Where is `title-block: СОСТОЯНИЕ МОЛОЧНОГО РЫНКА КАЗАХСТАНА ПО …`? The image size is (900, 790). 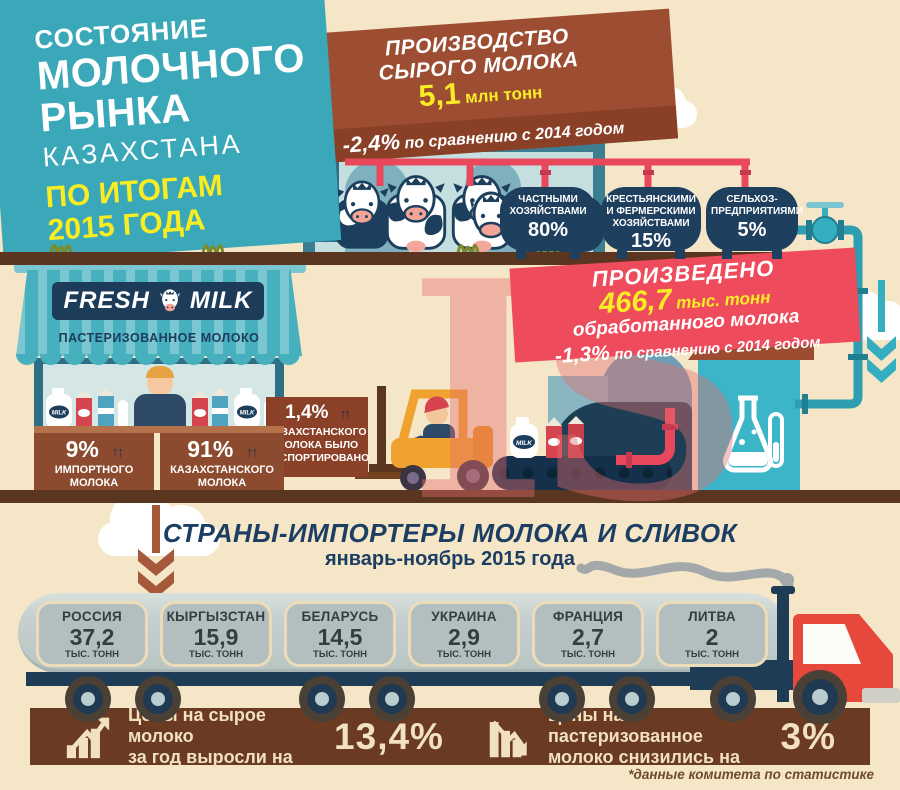
title-block: СОСТОЯНИЕ МОЛОЧНОГО РЫНКА КАЗАХСТАНА ПО … is located at coordinates (171, 132).